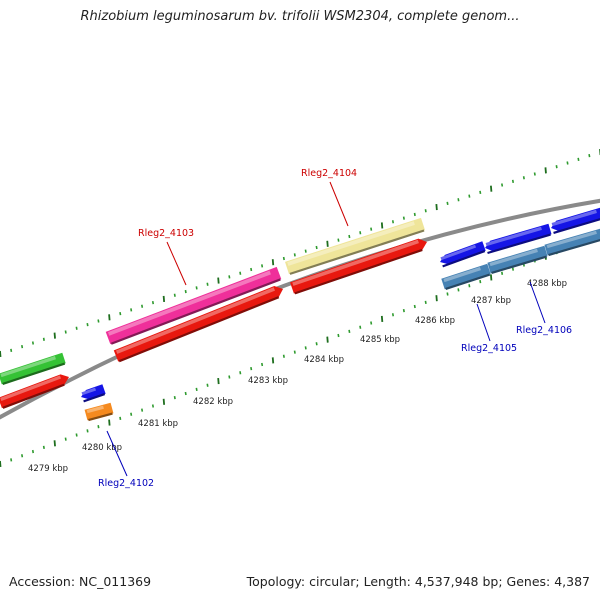  Describe the element at coordinates (576, 226) in the screenshot. I see `gene-blue-rleg2-4106b-shadow` at that location.